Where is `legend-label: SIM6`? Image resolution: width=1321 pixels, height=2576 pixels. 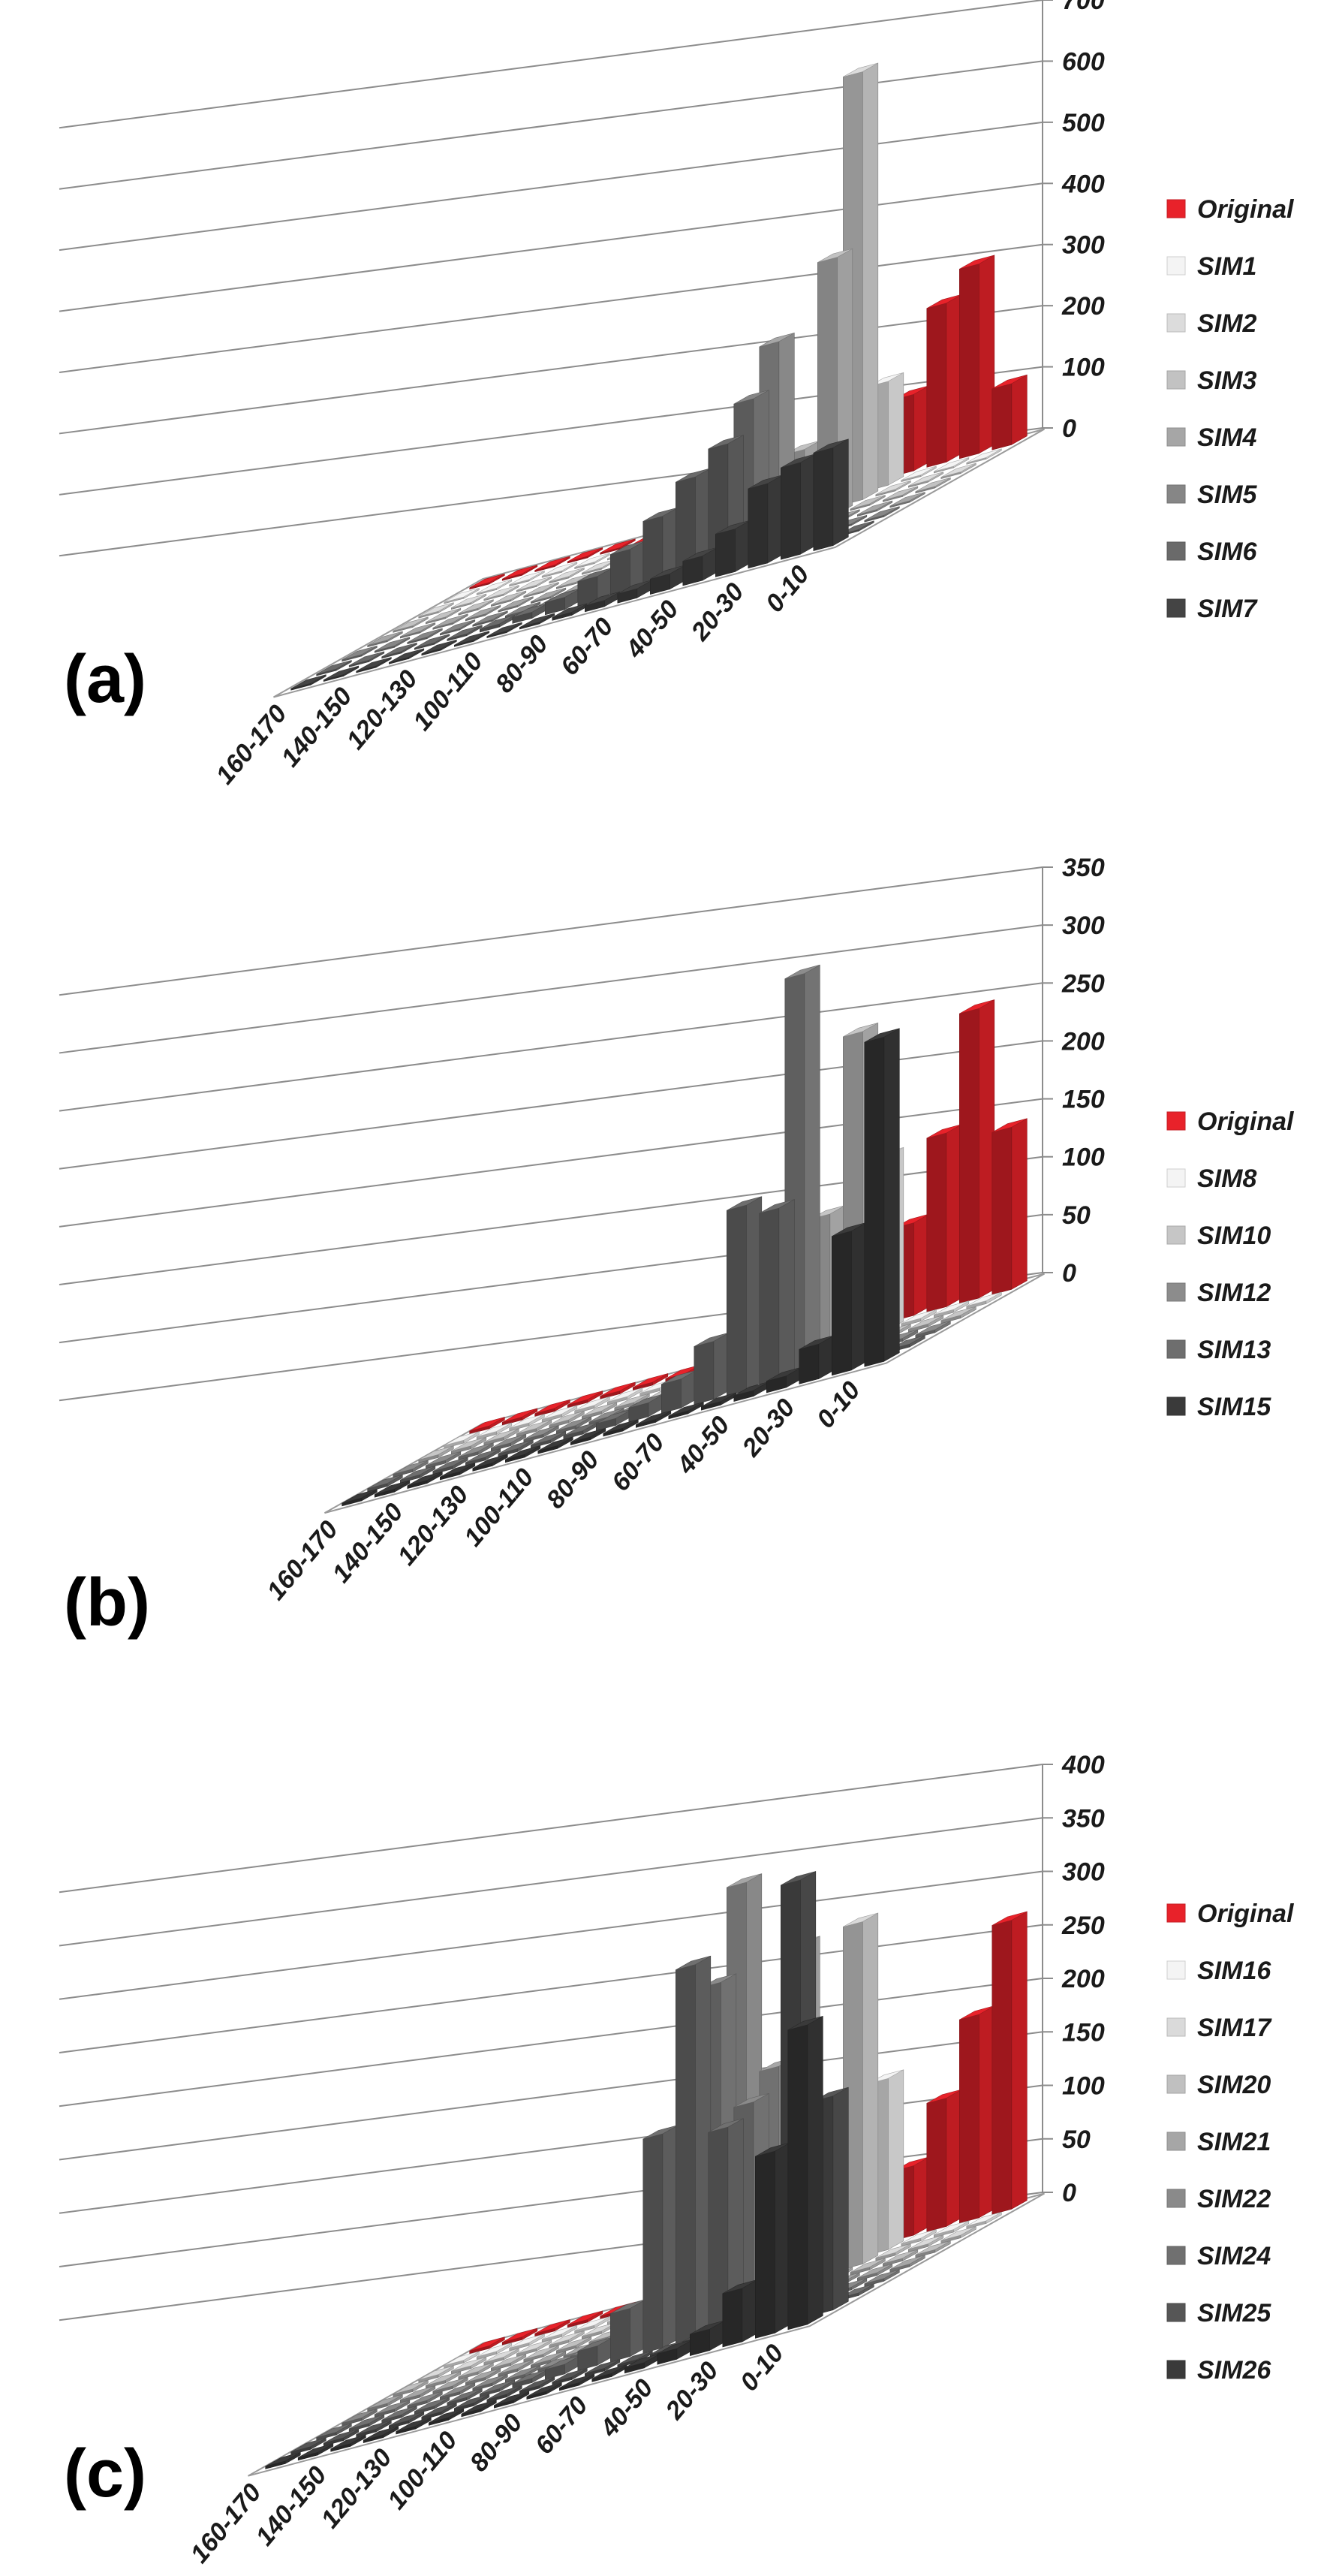 legend-label: SIM6 is located at coordinates (1227, 552).